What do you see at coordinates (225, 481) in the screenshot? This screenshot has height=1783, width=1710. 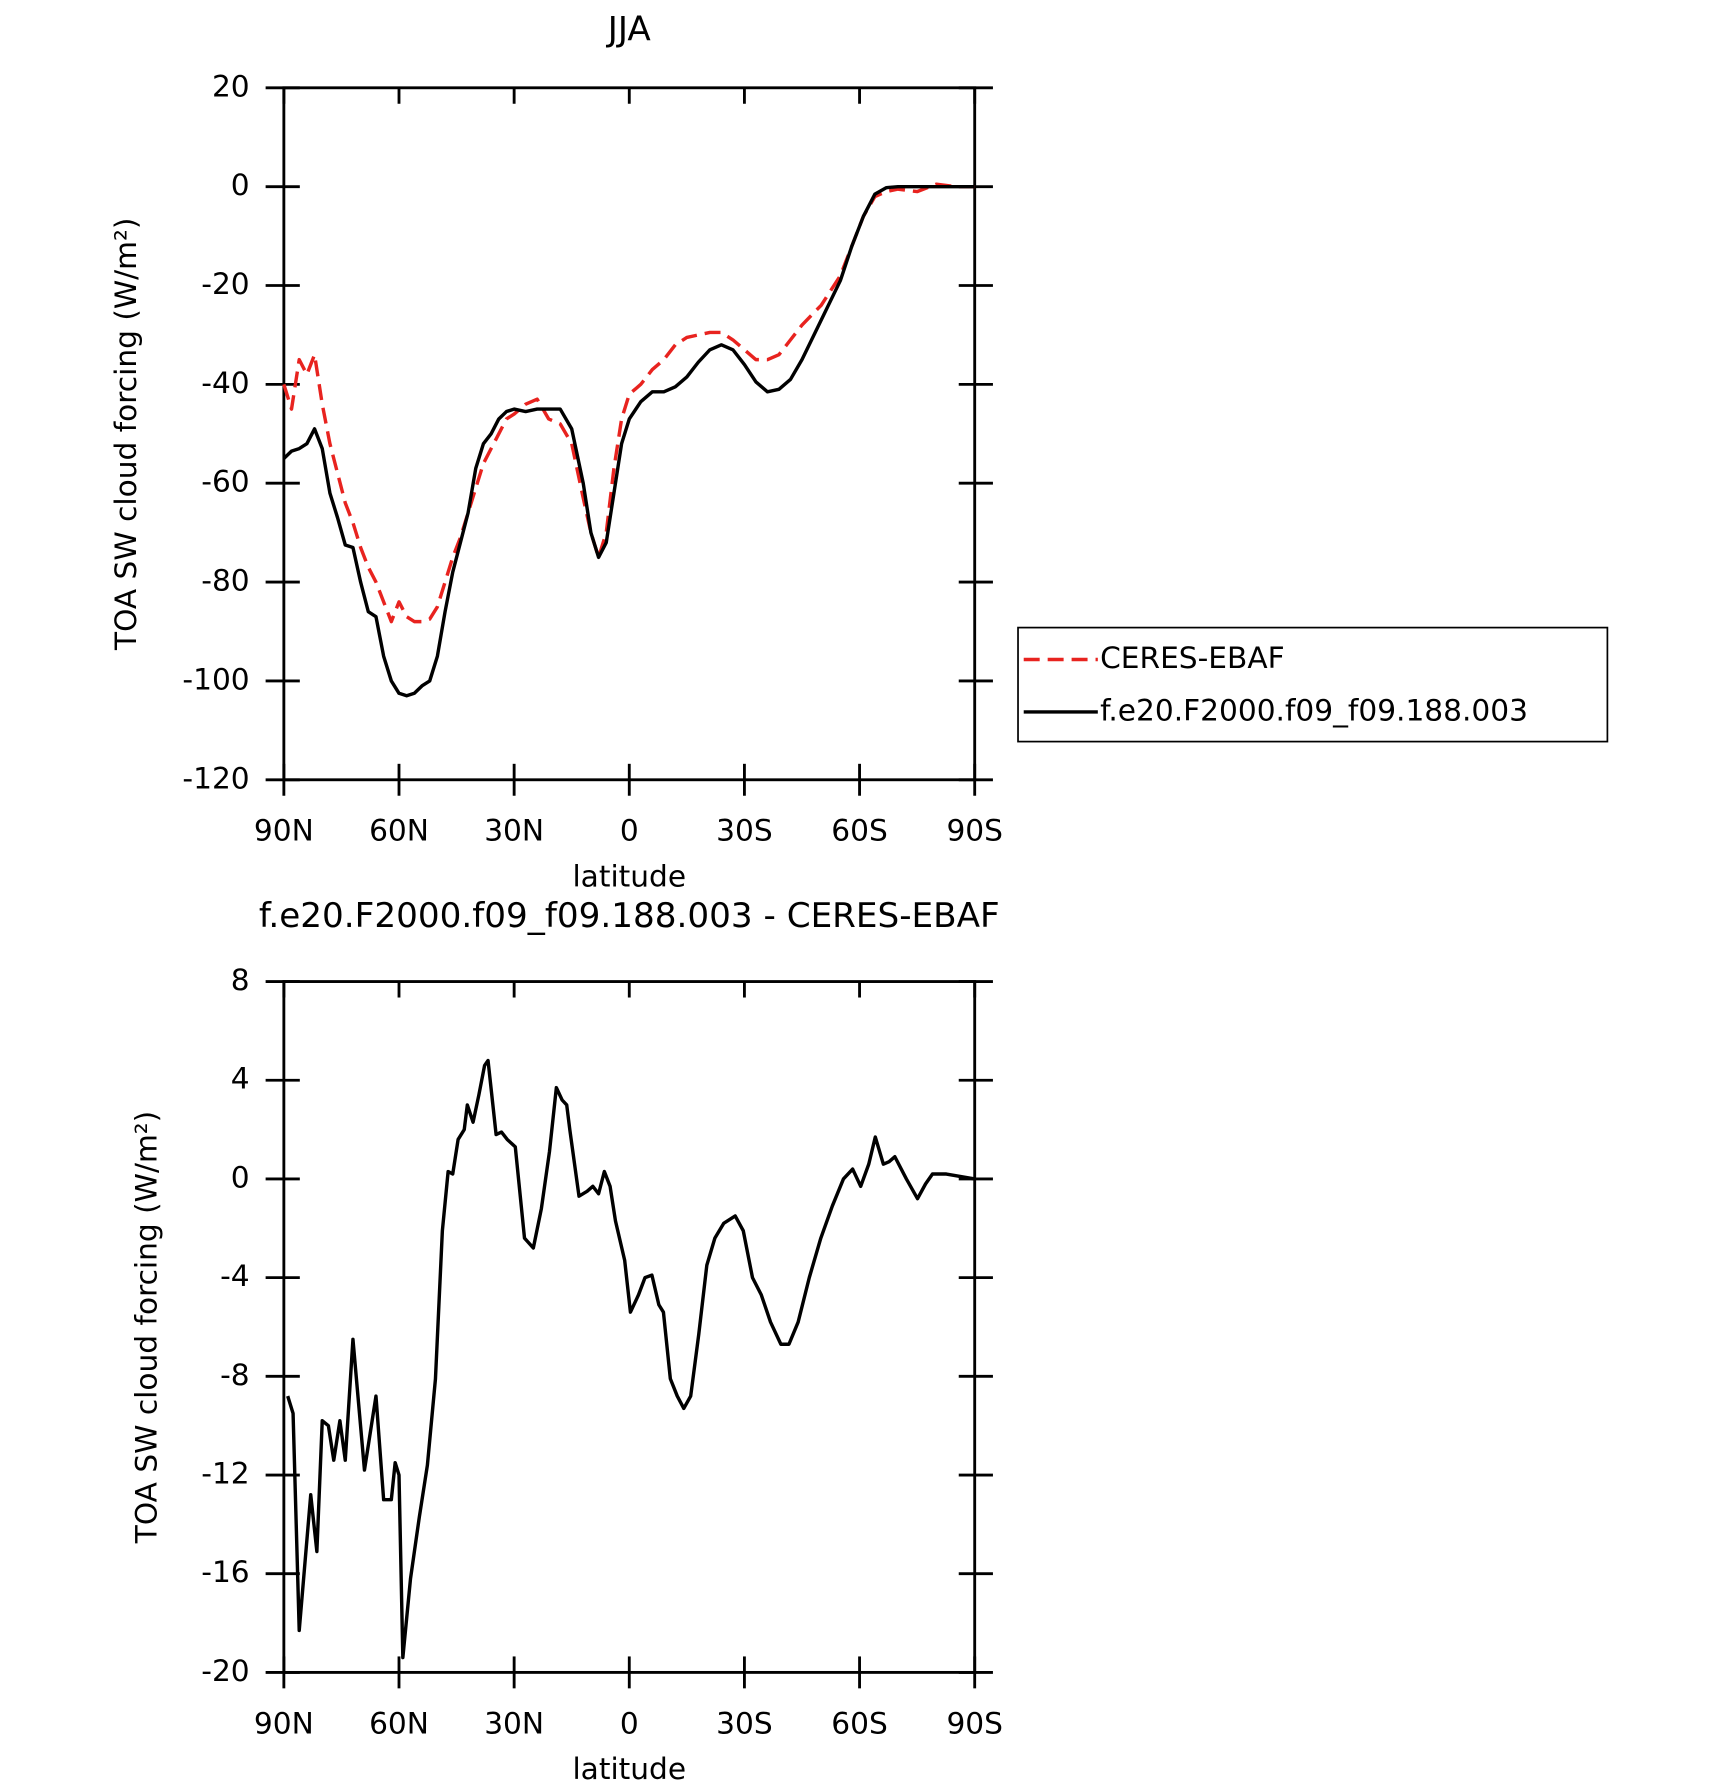 I see `y-tick-label: -60` at bounding box center [225, 481].